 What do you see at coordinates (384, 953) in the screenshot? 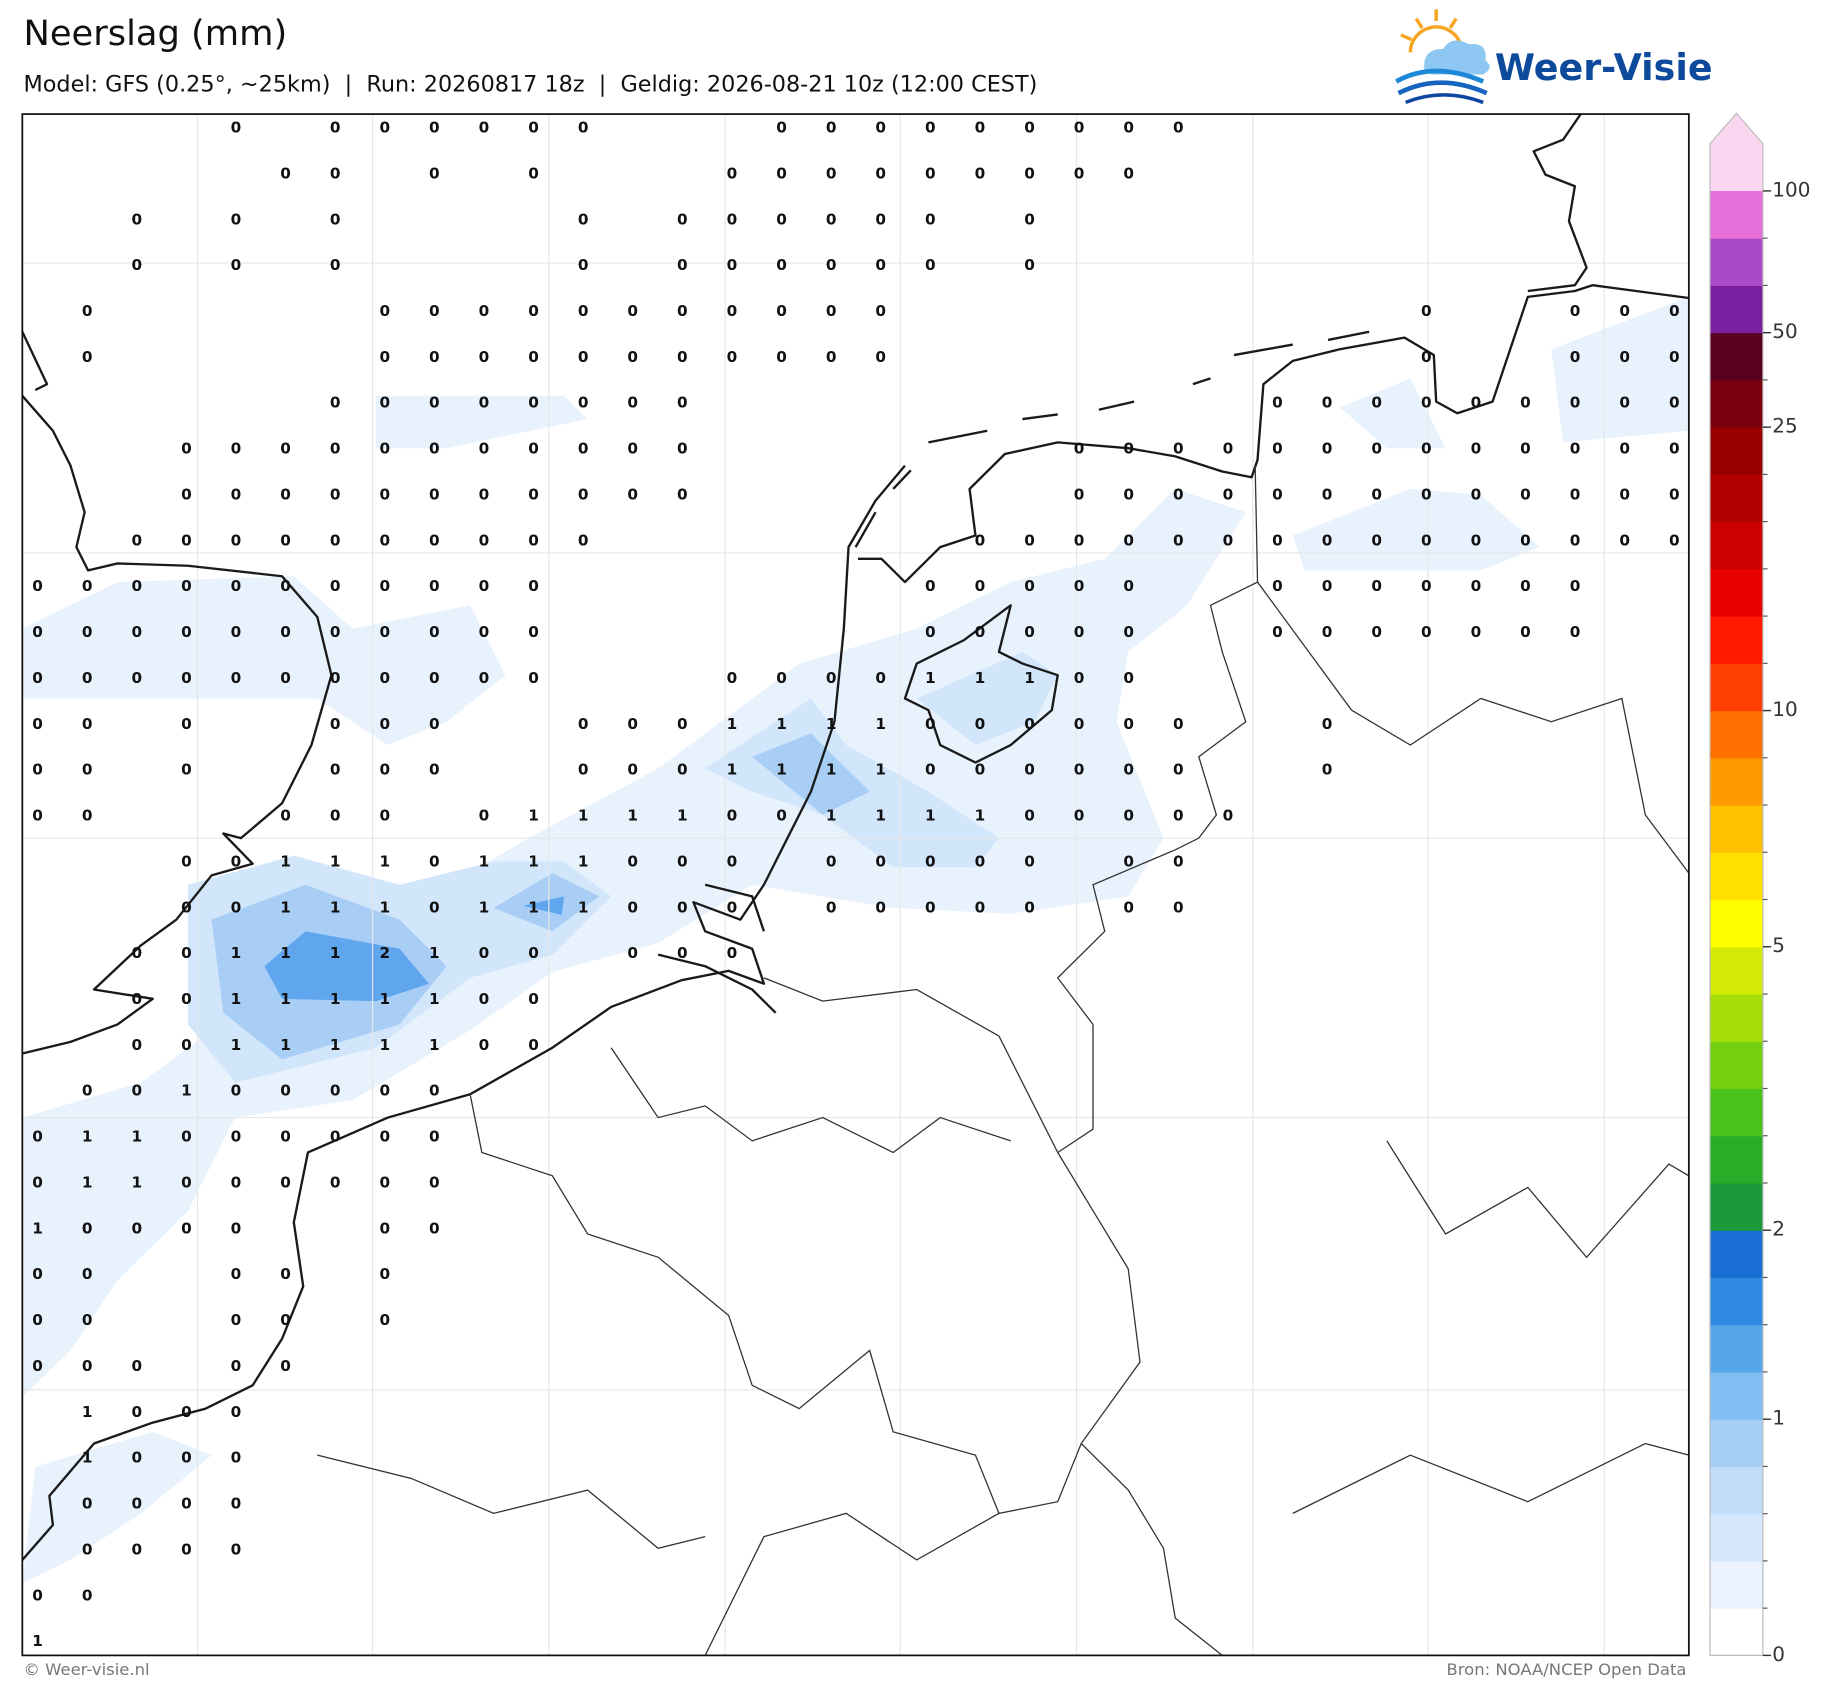
I see `grid-value: 2` at bounding box center [384, 953].